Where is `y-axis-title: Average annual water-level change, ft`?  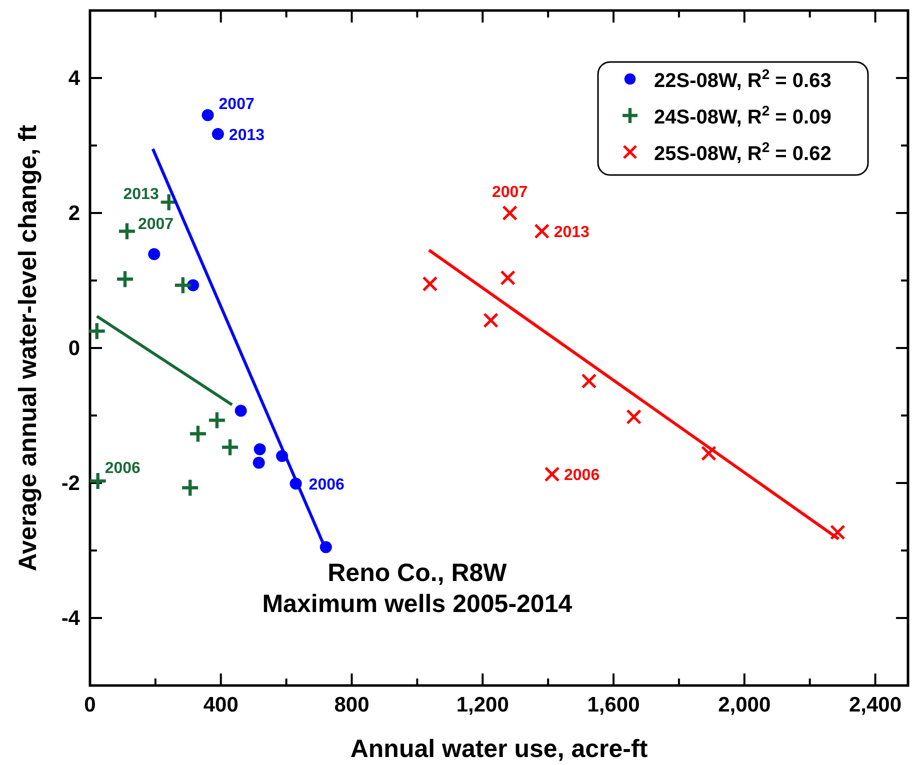
y-axis-title: Average annual water-level change, ft is located at coordinates (28, 348).